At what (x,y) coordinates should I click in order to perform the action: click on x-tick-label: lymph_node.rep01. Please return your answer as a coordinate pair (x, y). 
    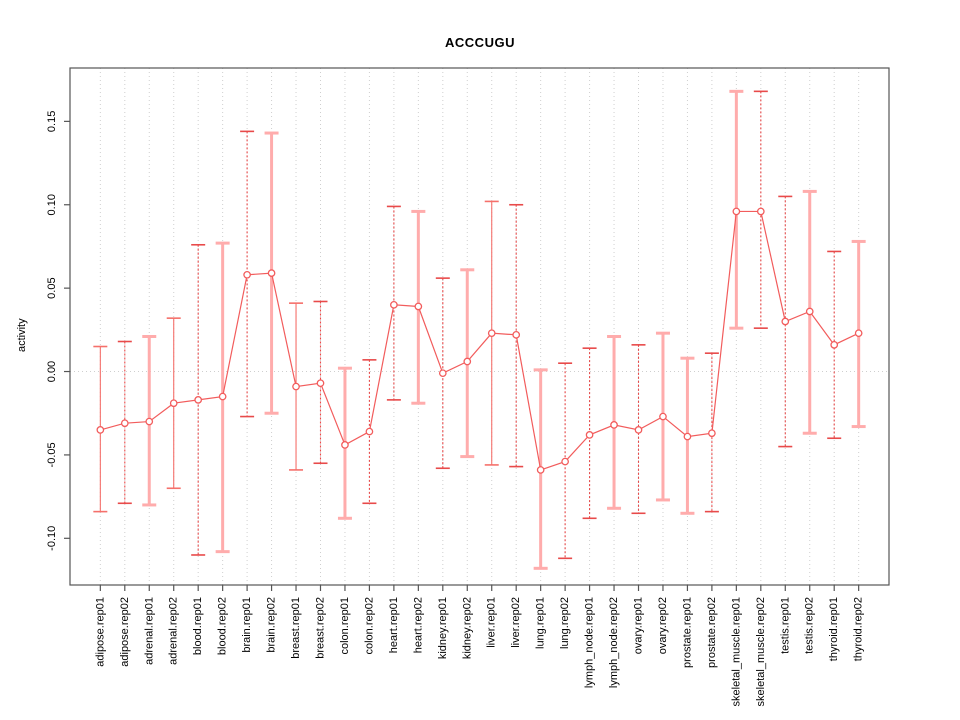
    Looking at the image, I should click on (590, 642).